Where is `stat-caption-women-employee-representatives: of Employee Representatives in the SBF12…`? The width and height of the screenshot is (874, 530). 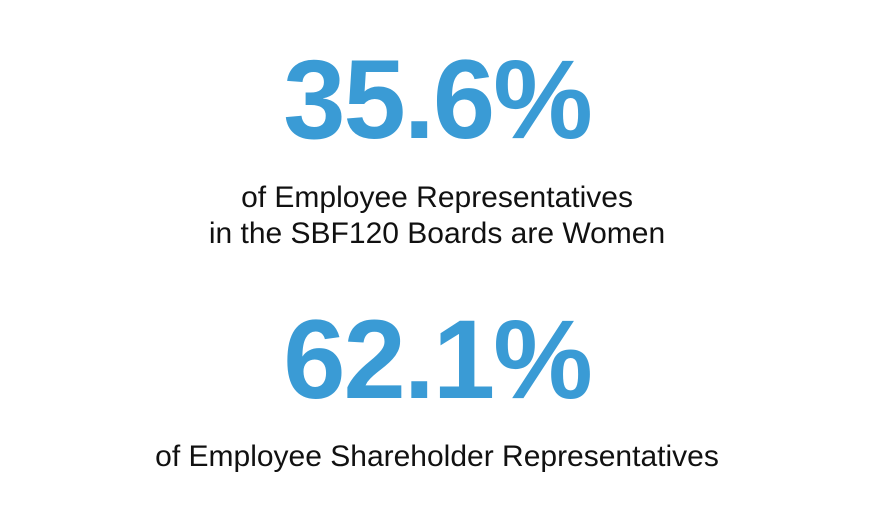
stat-caption-women-employee-representatives: of Employee Representatives in the SBF12… is located at coordinates (437, 216).